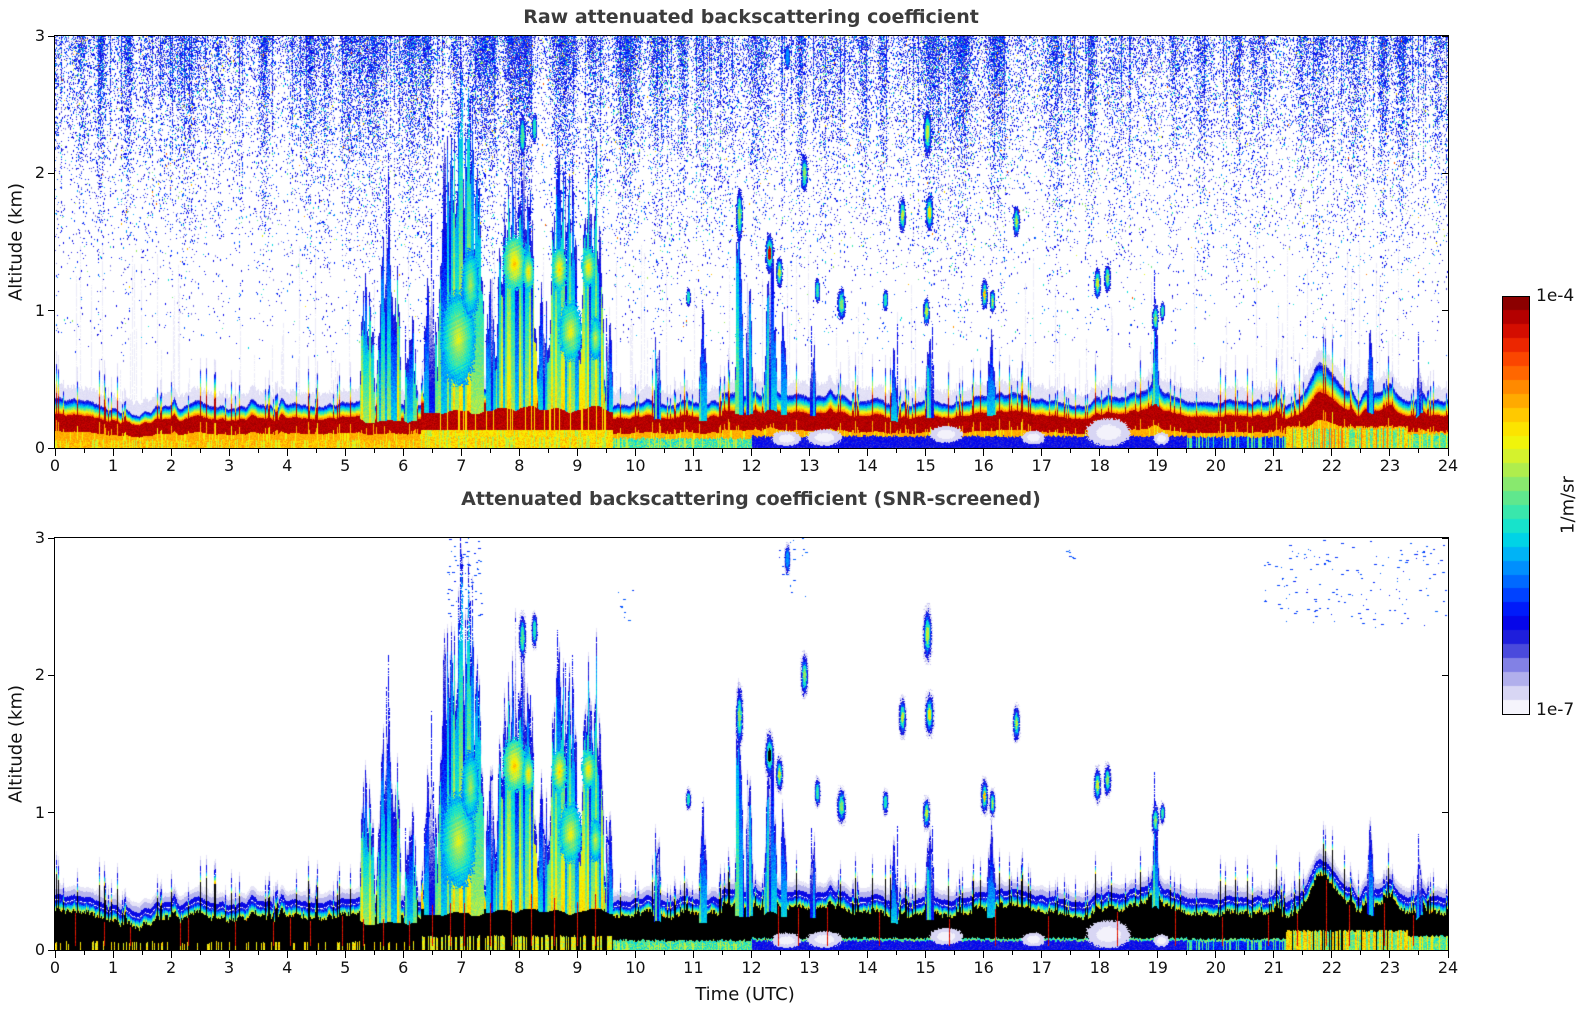  Describe the element at coordinates (461, 465) in the screenshot. I see `x-tick-label: 7` at that location.